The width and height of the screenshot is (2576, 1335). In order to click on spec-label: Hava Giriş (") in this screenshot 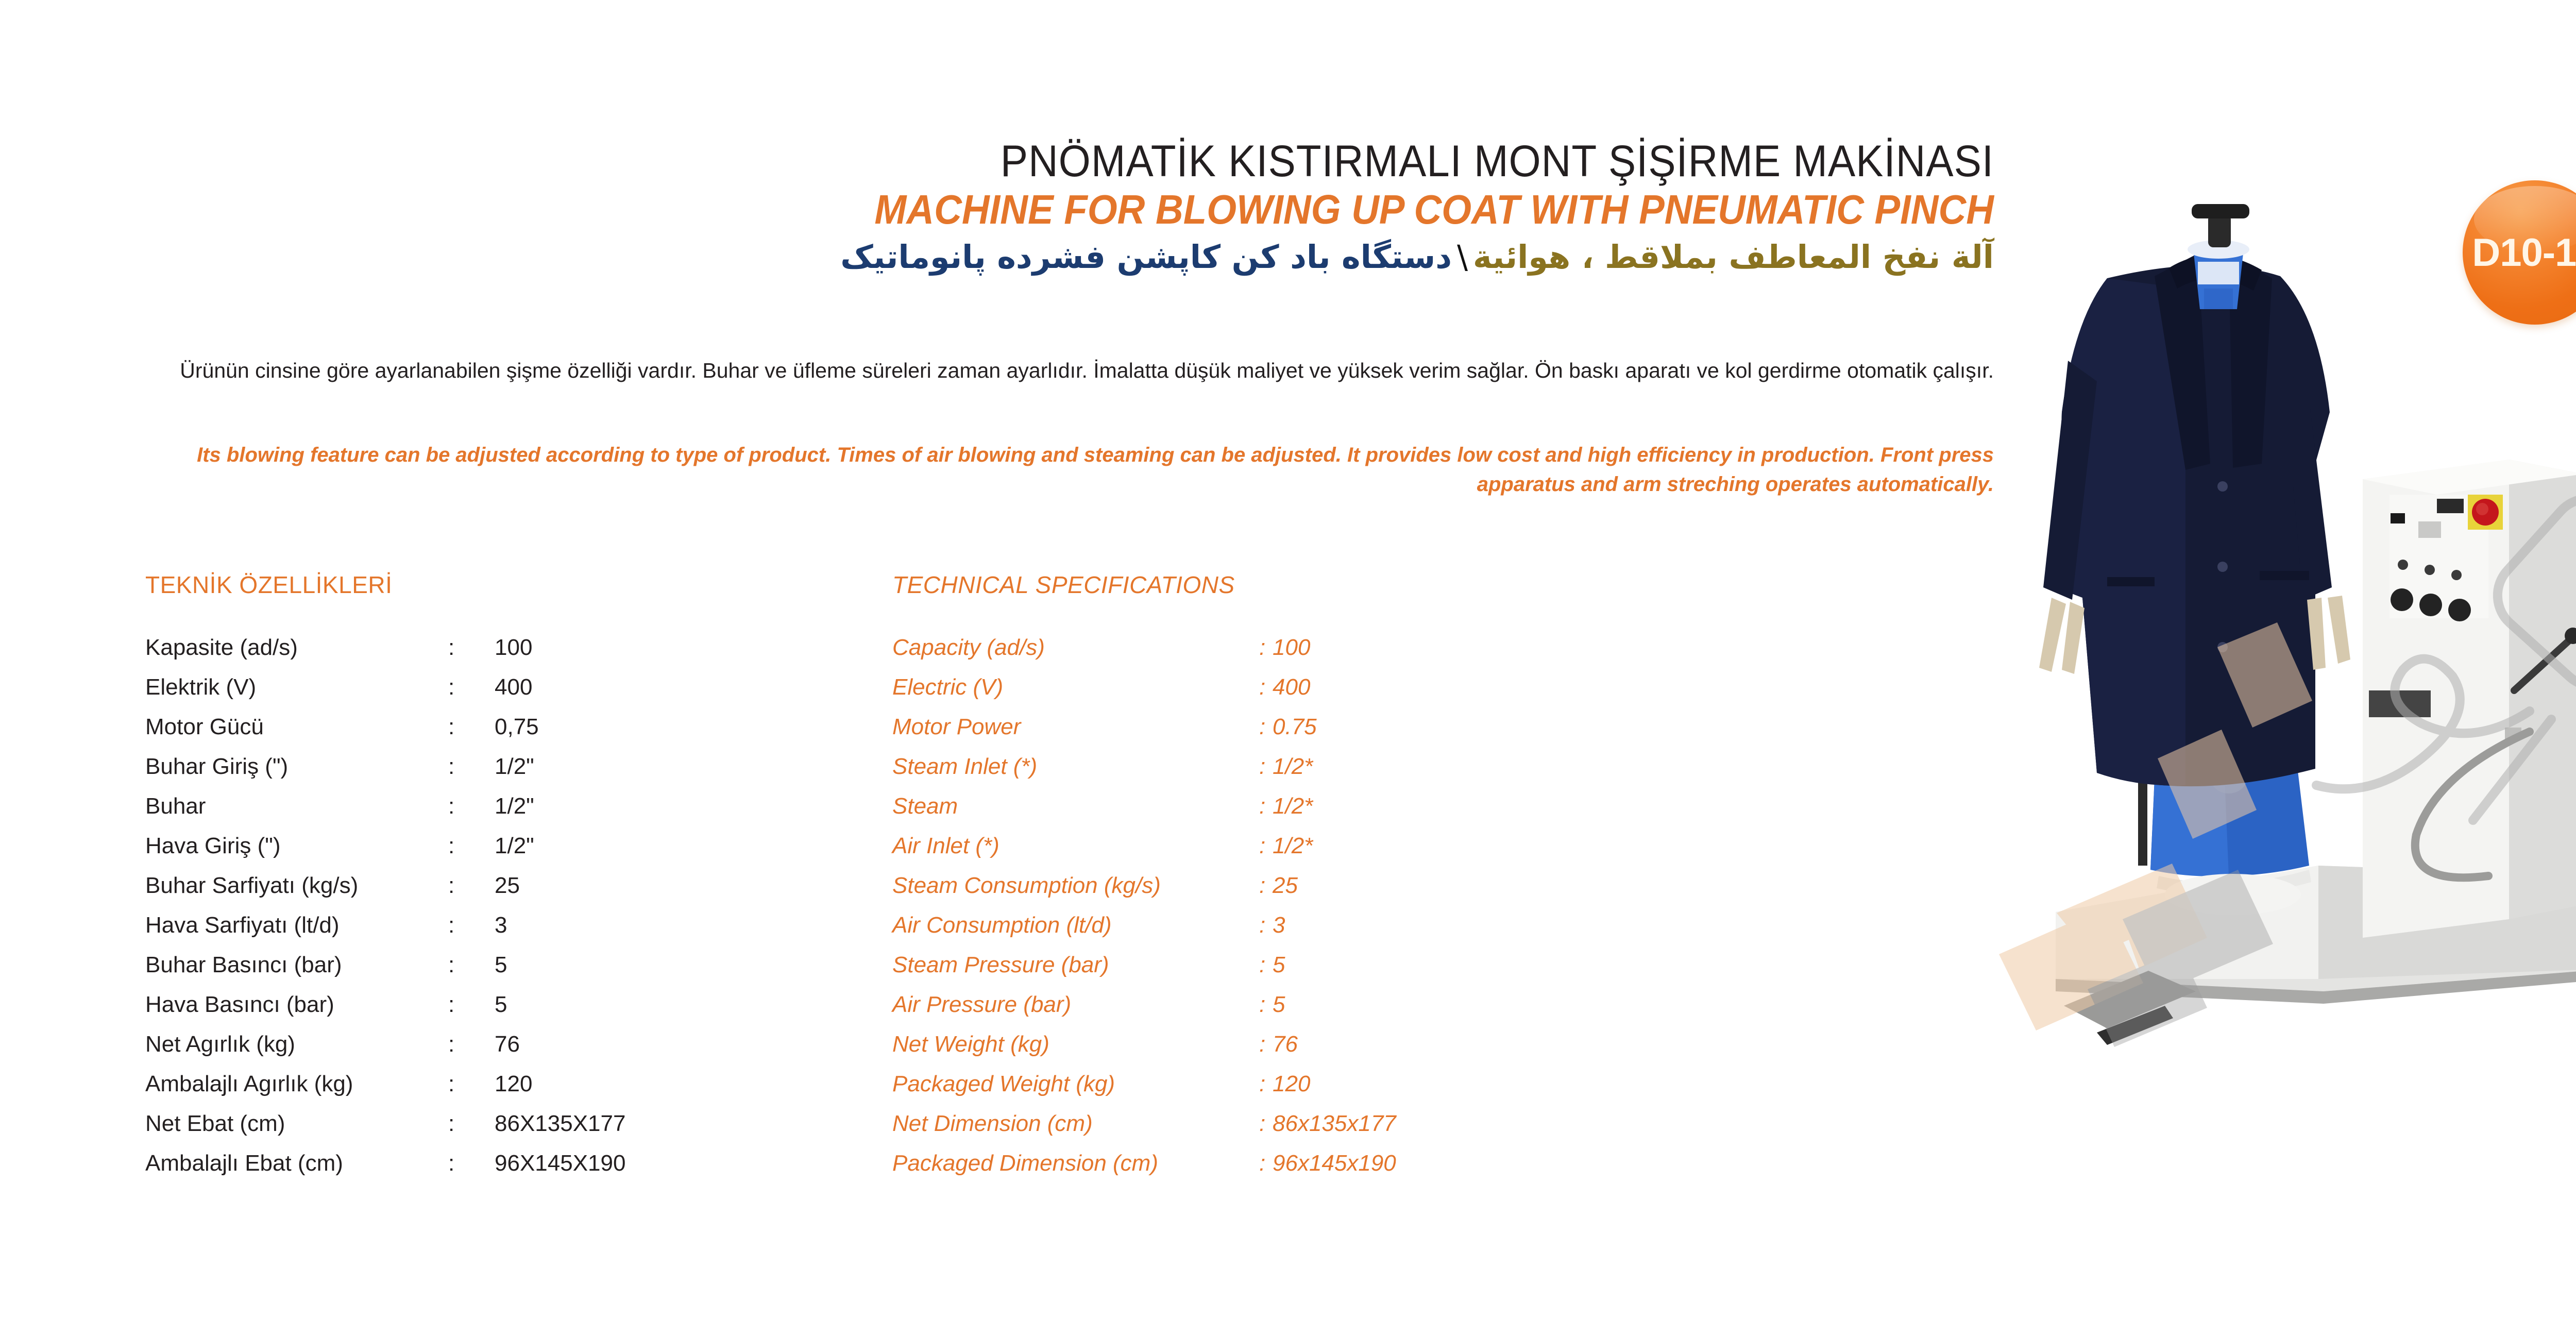, I will do `click(213, 846)`.